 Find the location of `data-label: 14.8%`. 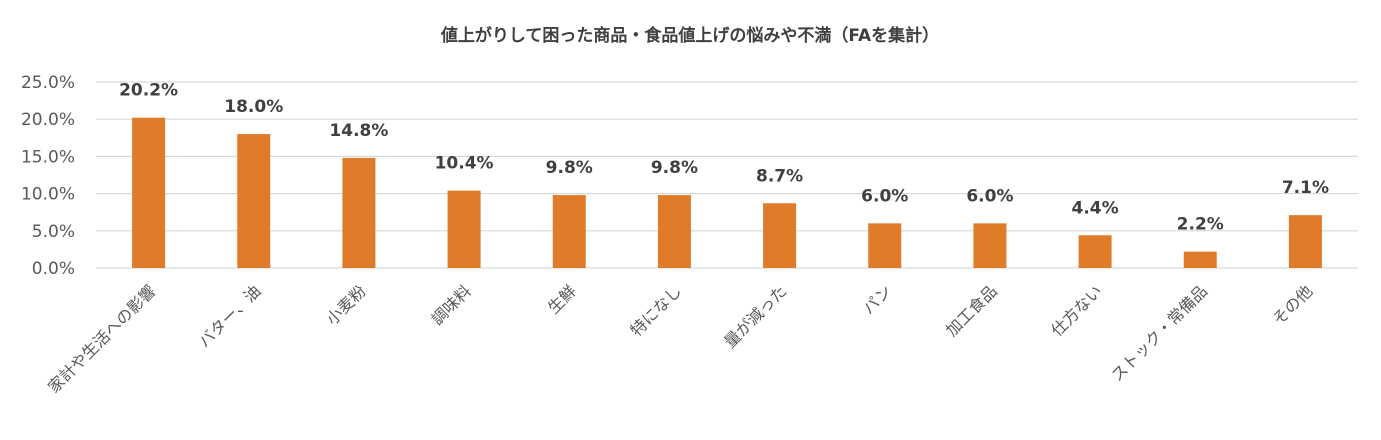

data-label: 14.8% is located at coordinates (358, 131).